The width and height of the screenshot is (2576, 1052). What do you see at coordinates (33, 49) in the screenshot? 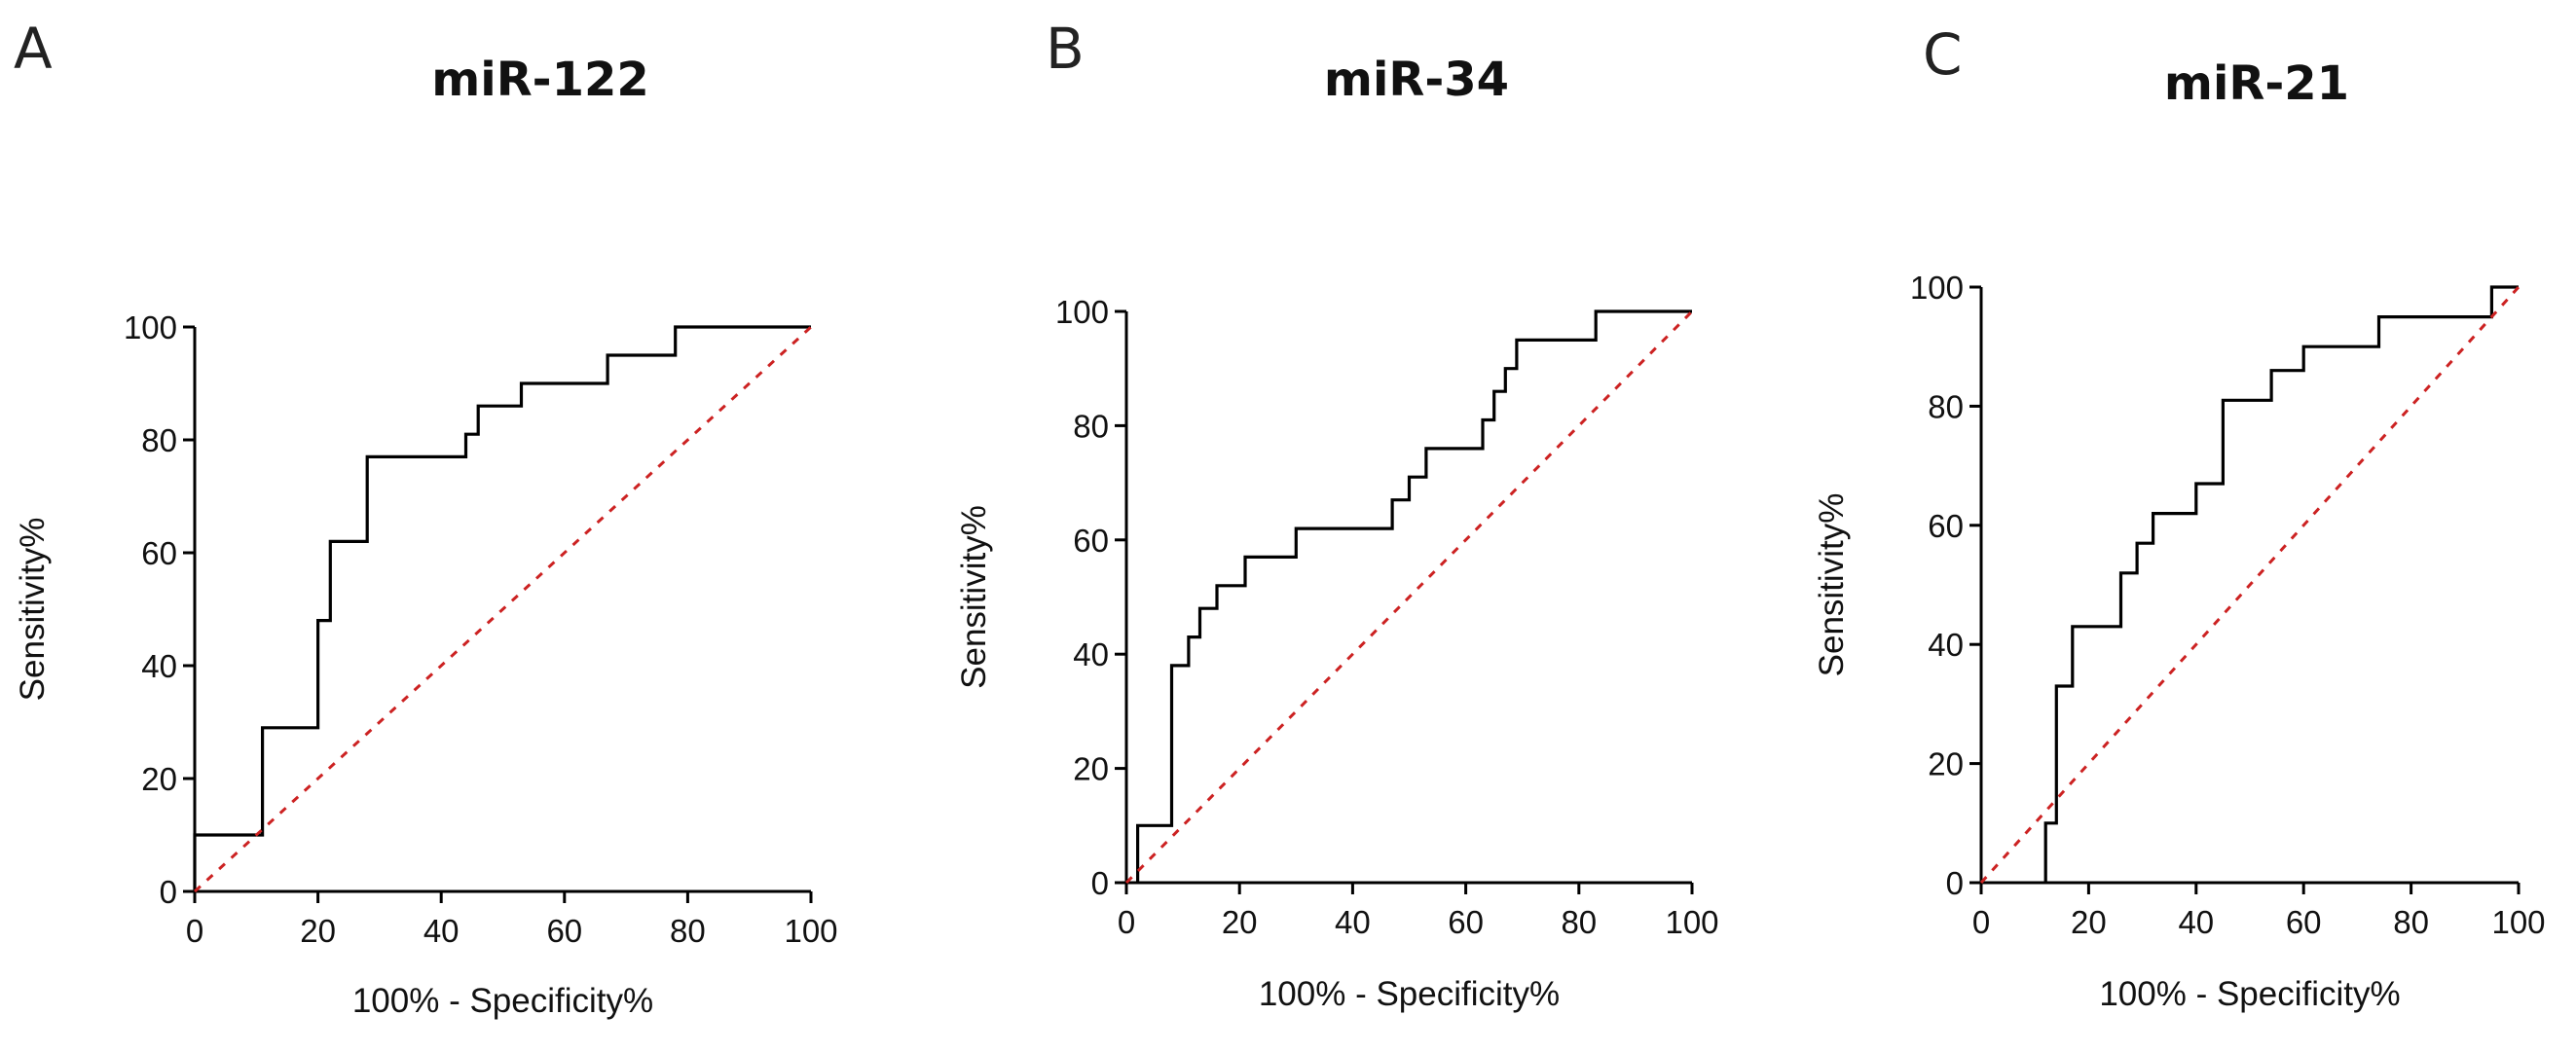
I see `panel-letter: A` at bounding box center [33, 49].